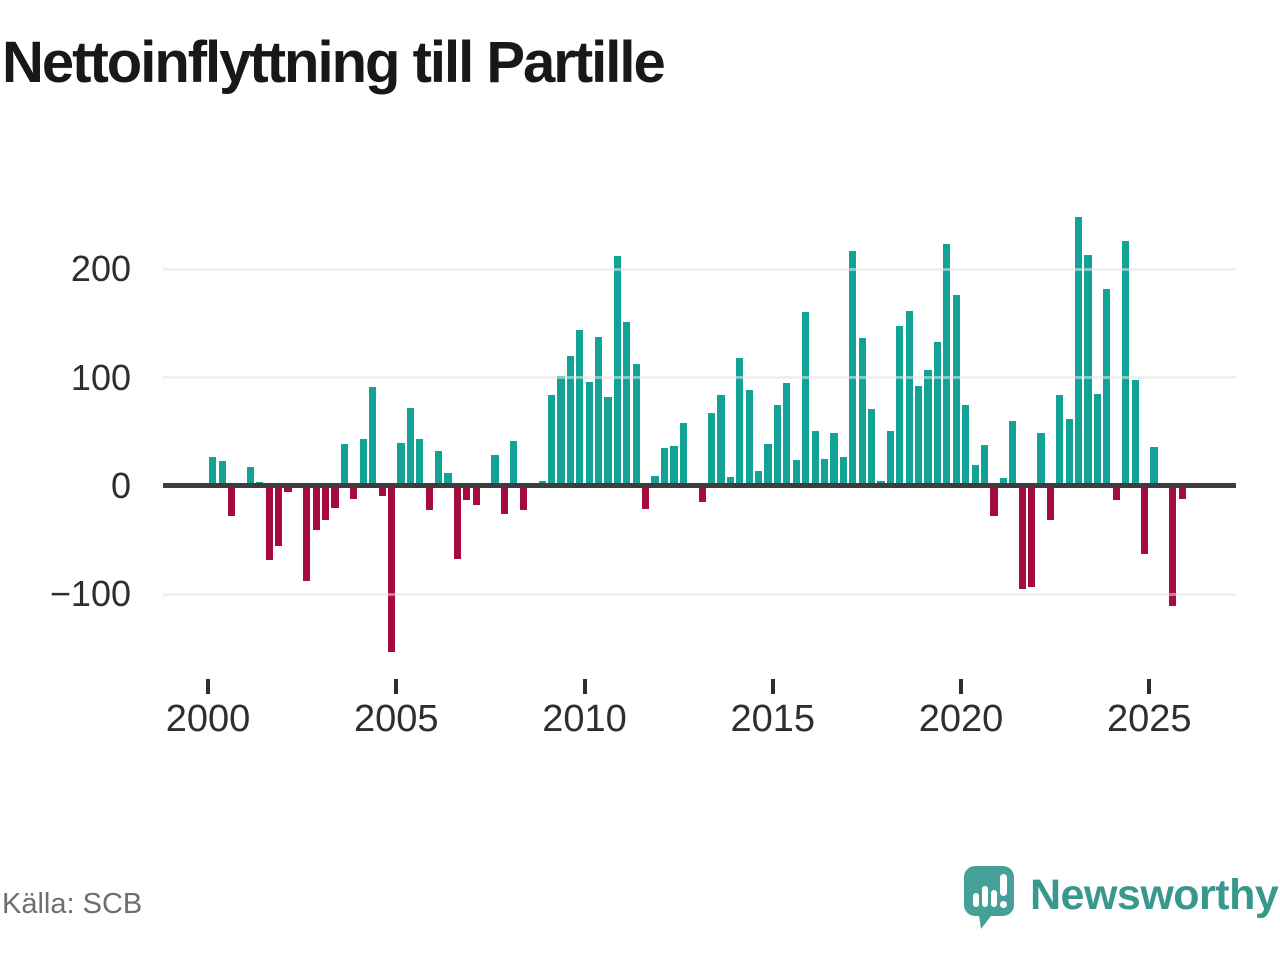 This screenshot has width=1280, height=960. I want to click on bar-2007-q1, so click(476, 496).